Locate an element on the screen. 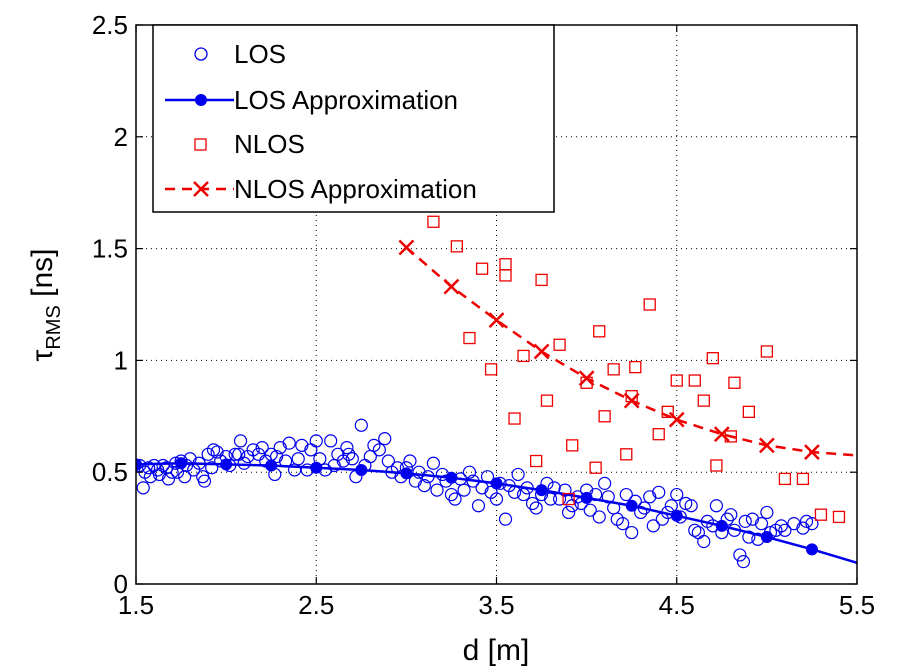  x-tick-label: 3.5 is located at coordinates (496, 605).